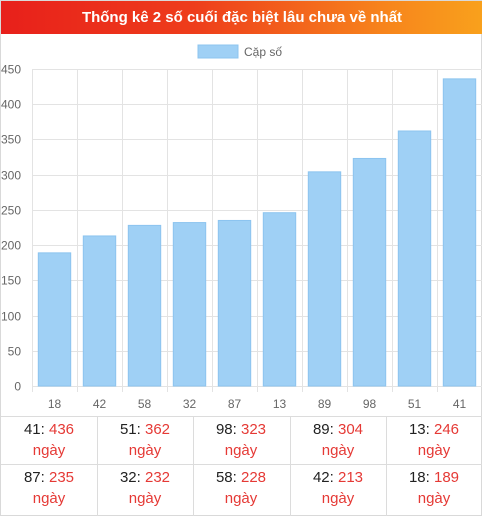 The height and width of the screenshot is (516, 482). I want to click on stat-days: 235, so click(62, 477).